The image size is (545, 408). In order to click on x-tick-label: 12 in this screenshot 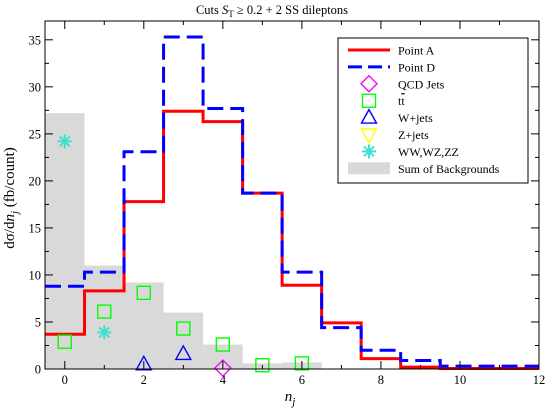, I will do `click(539, 380)`.